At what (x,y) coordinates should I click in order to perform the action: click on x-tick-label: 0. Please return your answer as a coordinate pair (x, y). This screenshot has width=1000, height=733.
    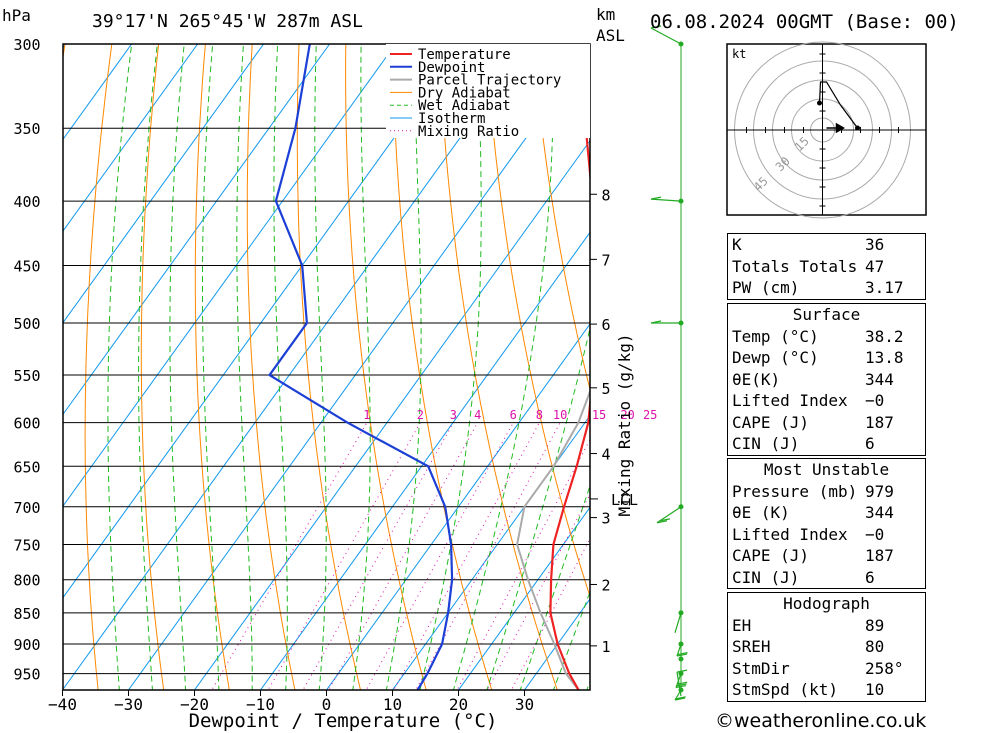
    Looking at the image, I should click on (327, 704).